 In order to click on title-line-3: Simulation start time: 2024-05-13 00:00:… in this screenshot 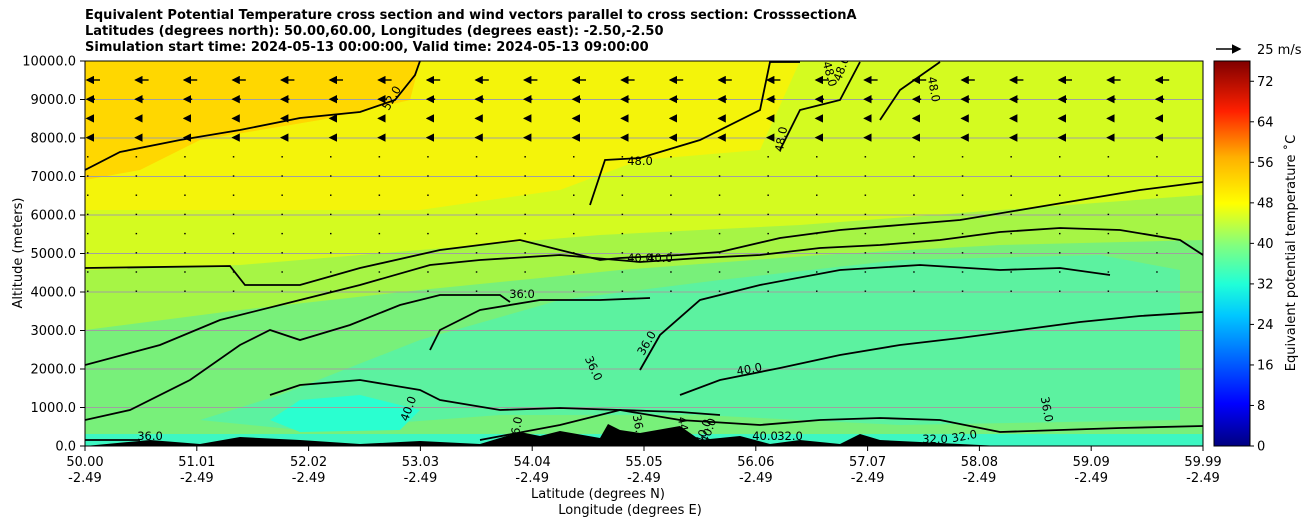, I will do `click(367, 47)`.